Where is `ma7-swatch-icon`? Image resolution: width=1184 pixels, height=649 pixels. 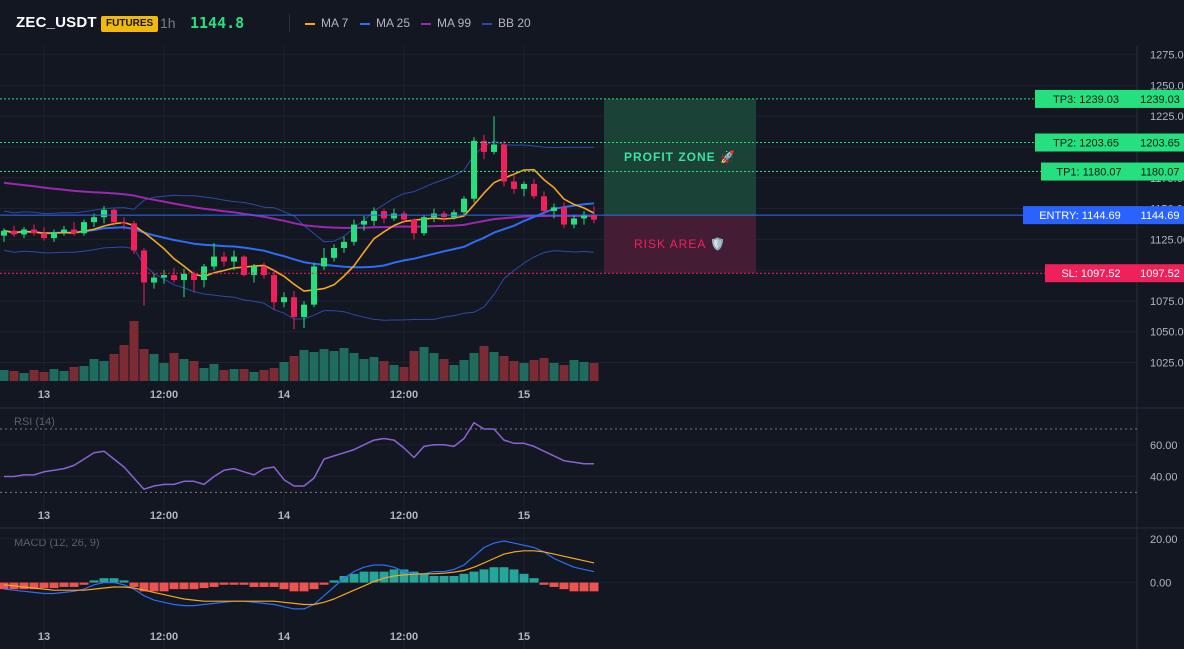 ma7-swatch-icon is located at coordinates (310, 23).